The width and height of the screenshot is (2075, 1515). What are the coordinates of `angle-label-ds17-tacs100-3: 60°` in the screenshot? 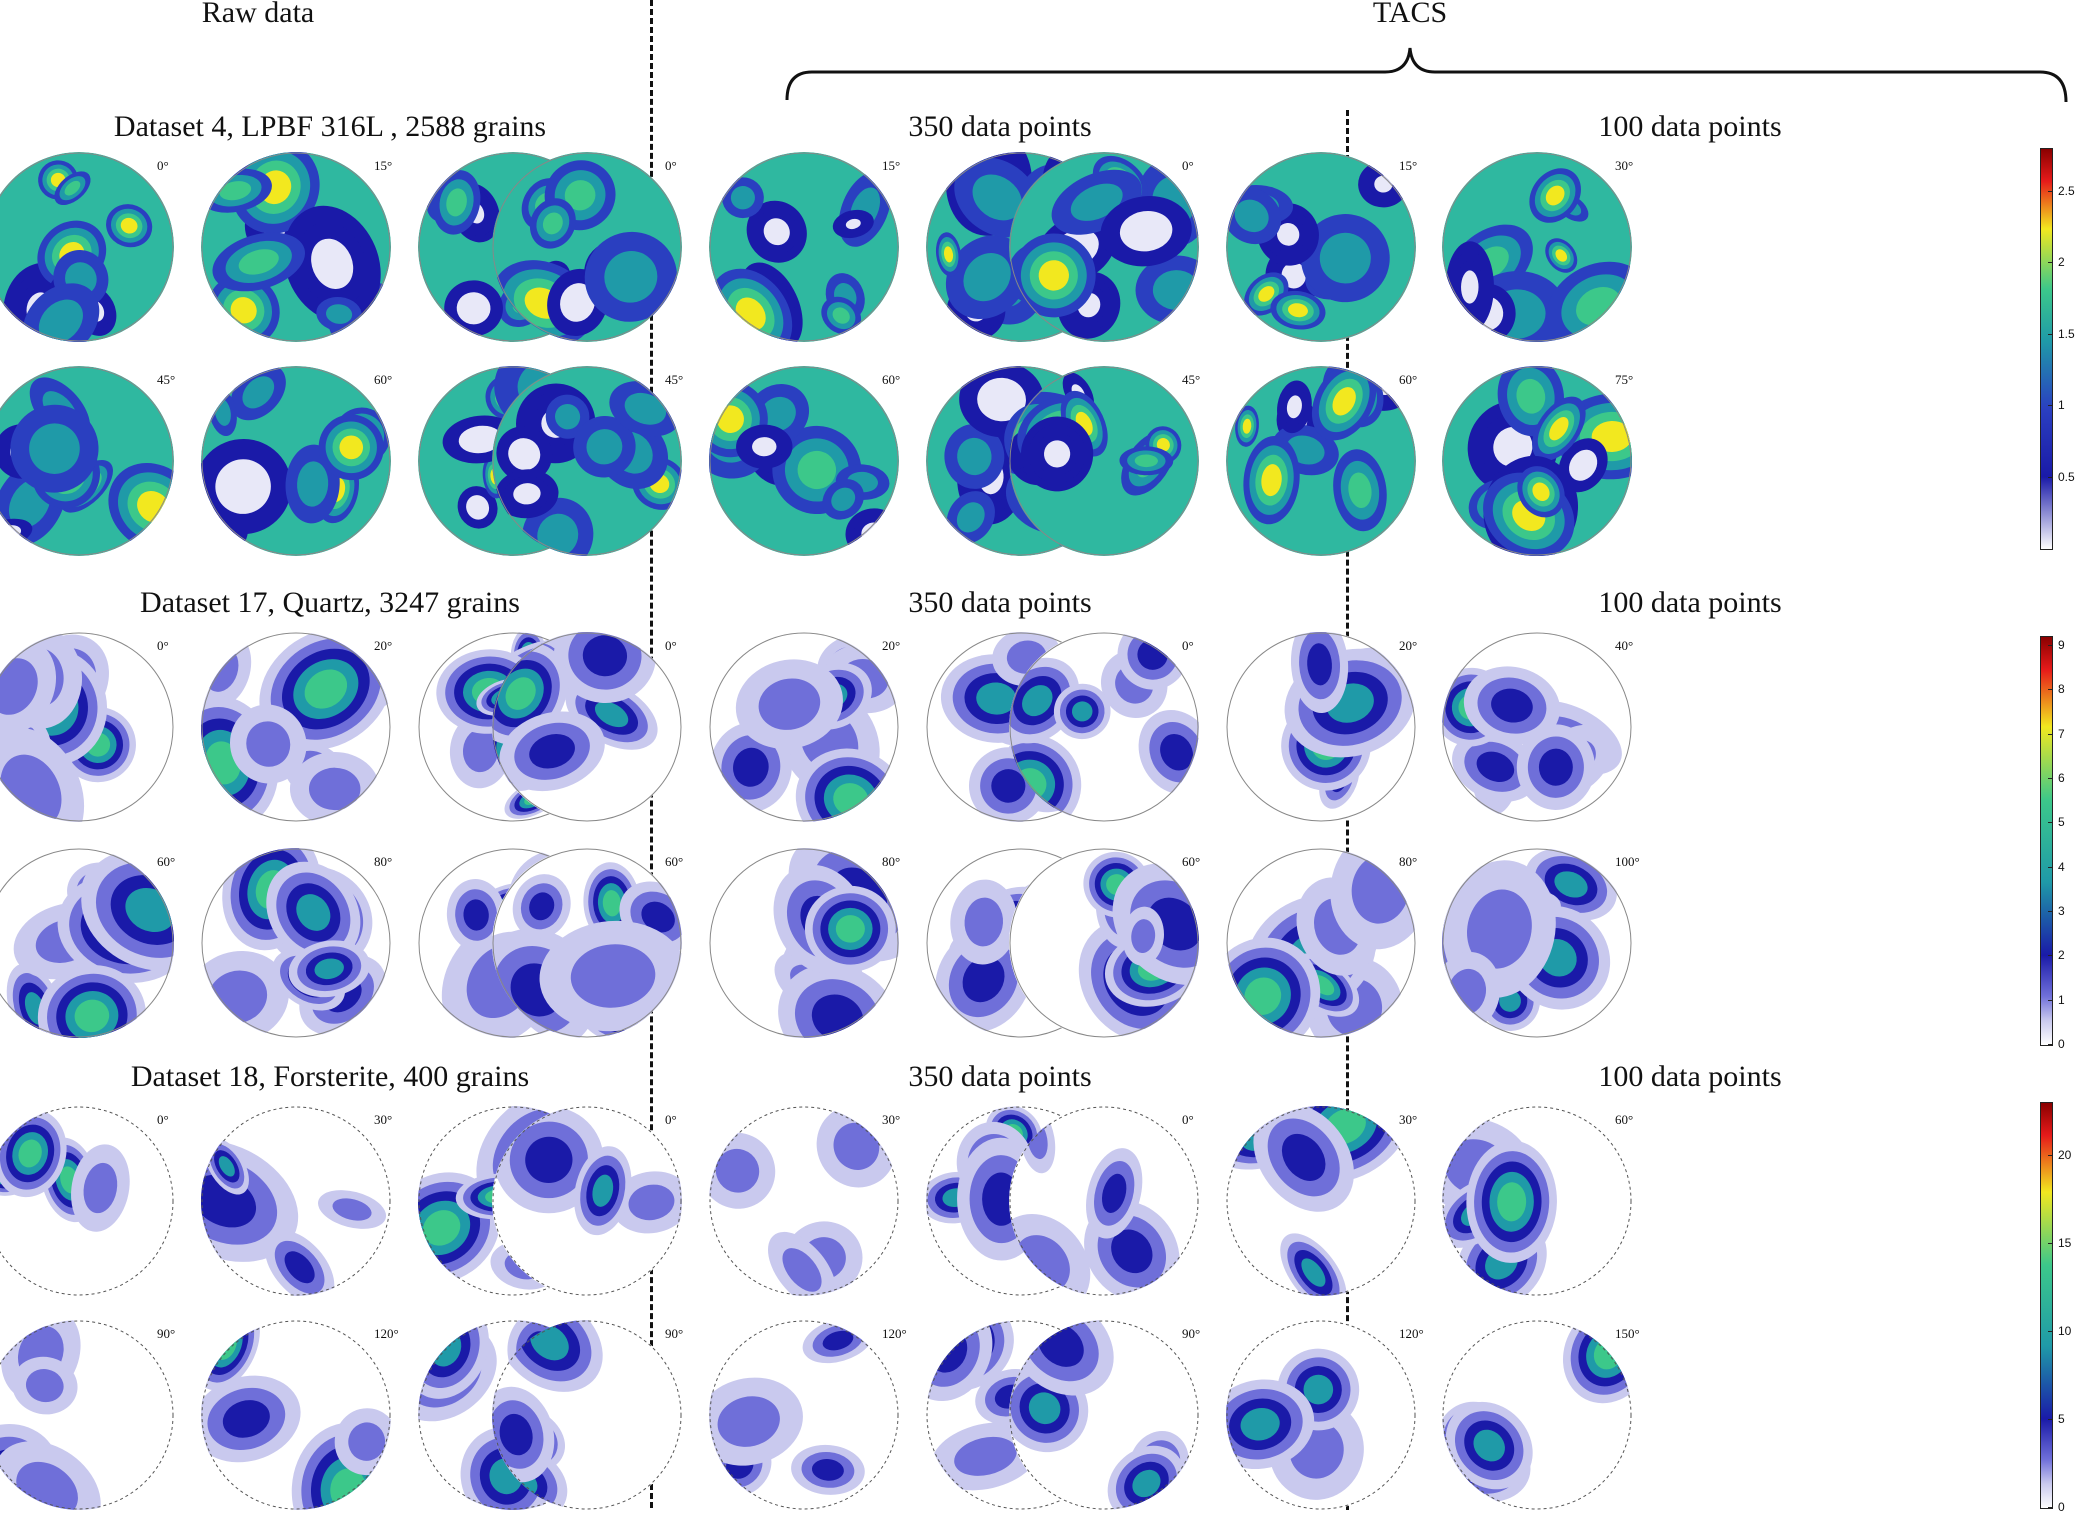 It's located at (1191, 861).